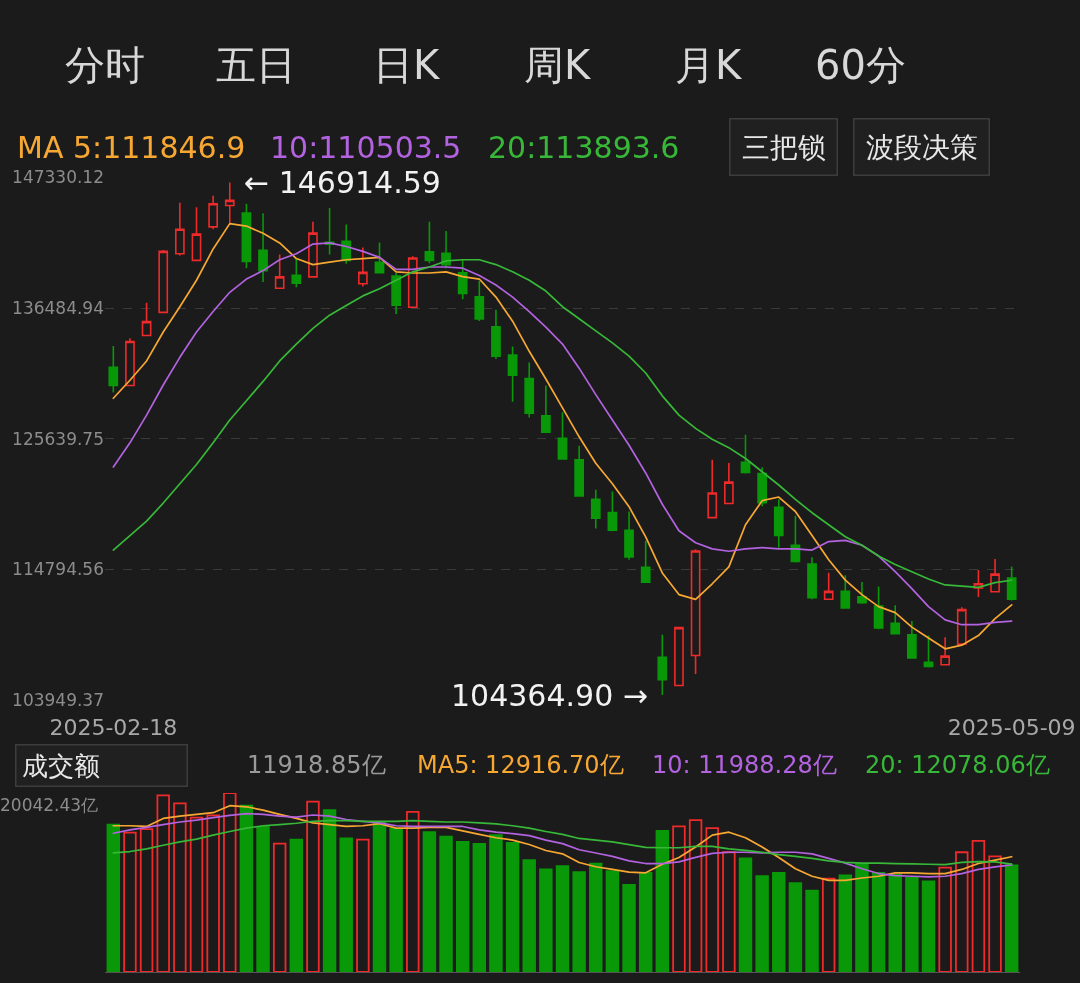 The height and width of the screenshot is (983, 1080). I want to click on annotation: ← 146914.59, so click(342, 182).